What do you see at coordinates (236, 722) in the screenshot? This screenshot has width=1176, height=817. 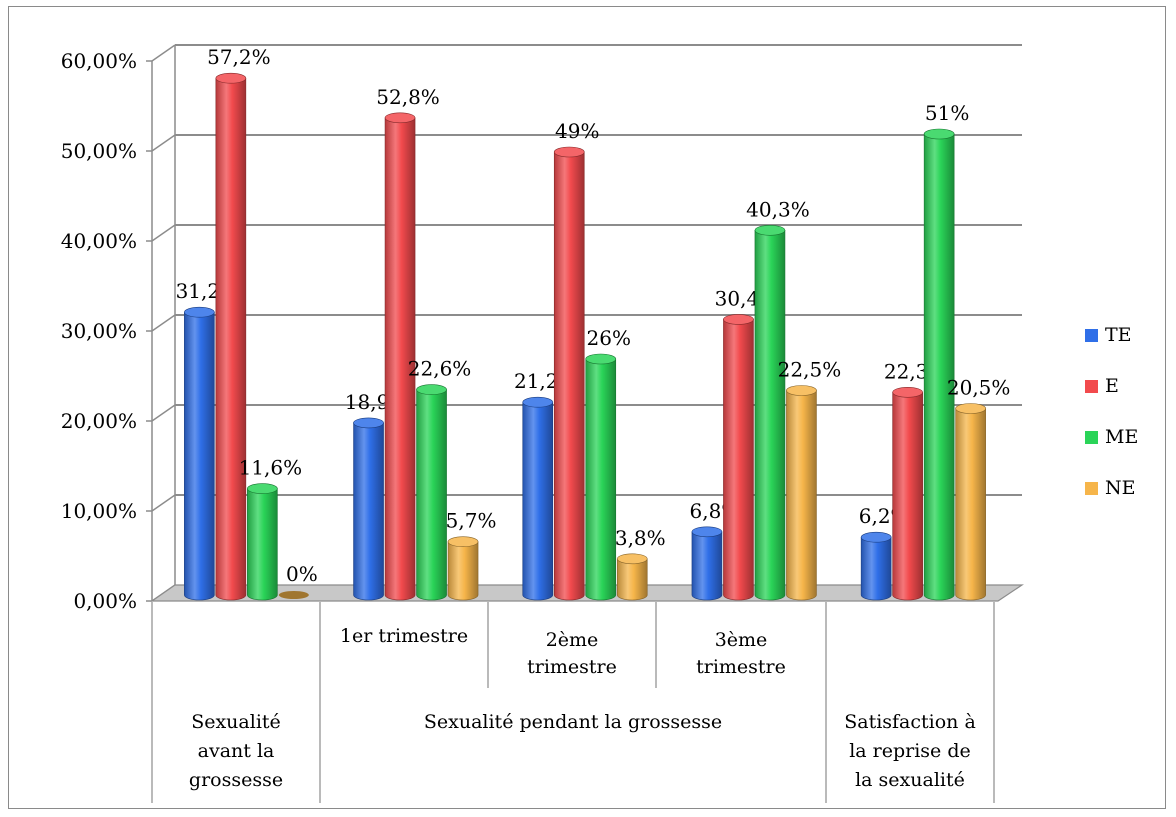 I see `category-label: Sexualité` at bounding box center [236, 722].